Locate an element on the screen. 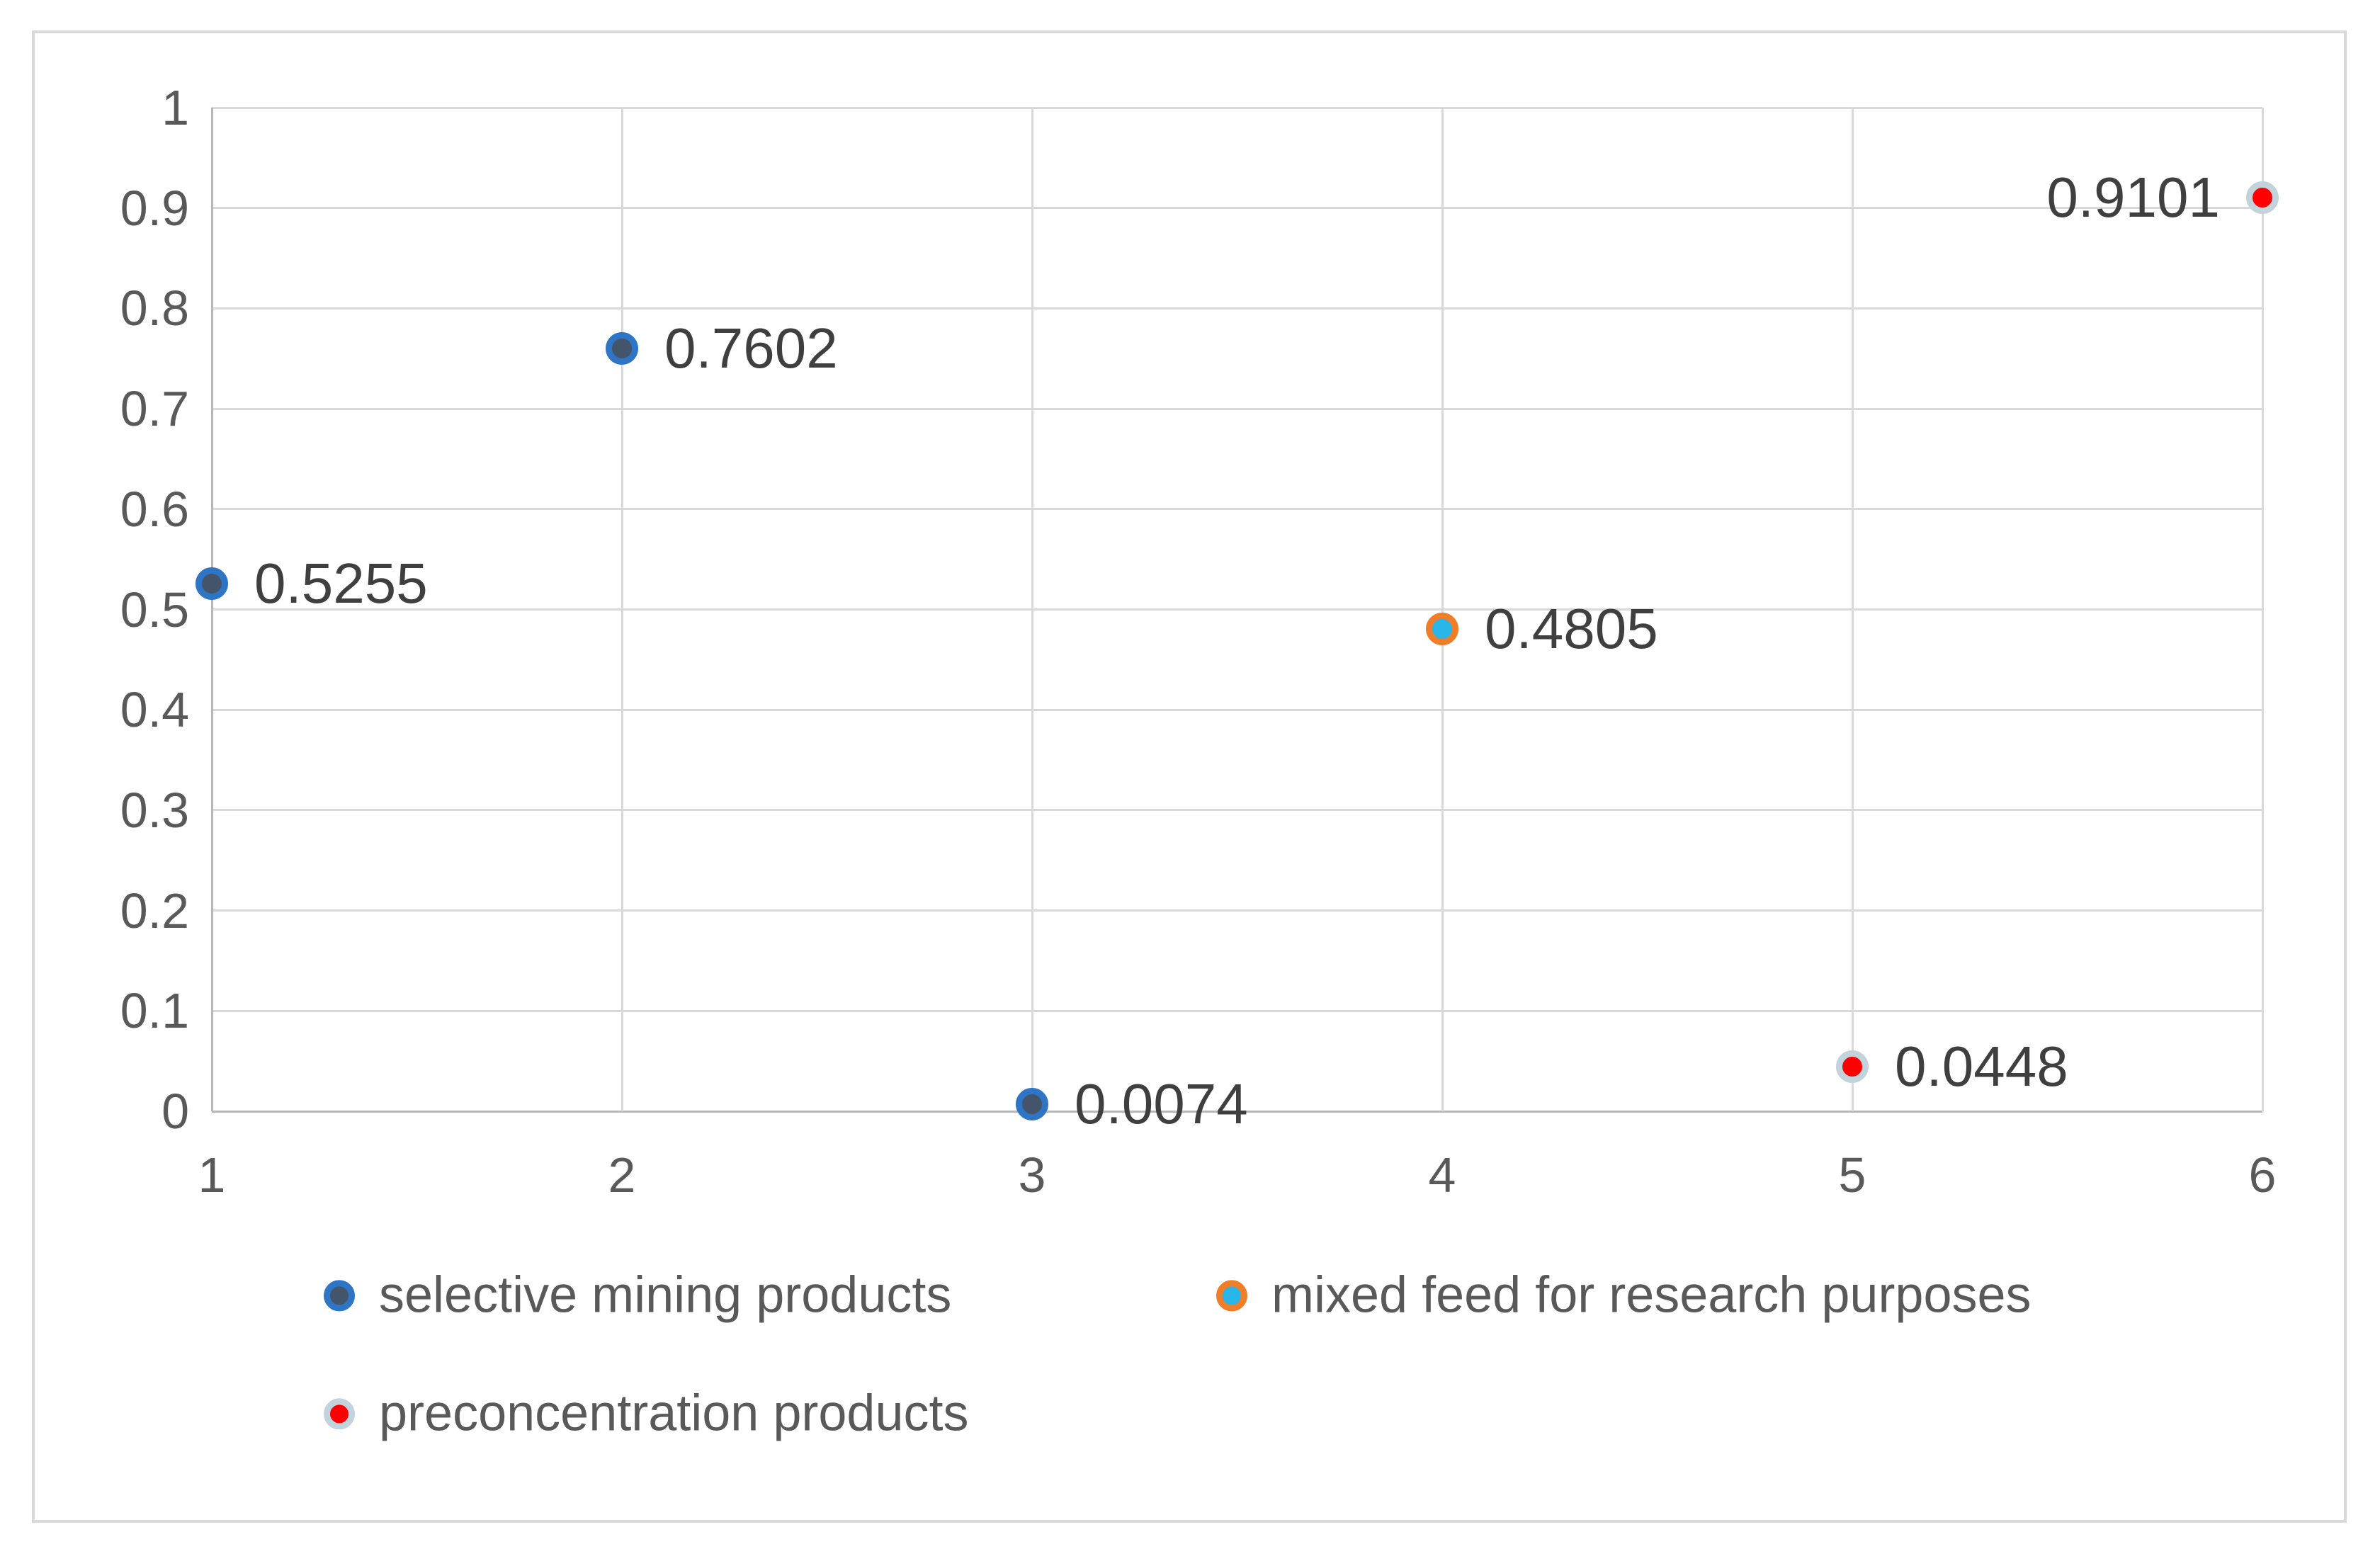 The height and width of the screenshot is (1561, 2380). x-tick-label: 6 is located at coordinates (2263, 1175).